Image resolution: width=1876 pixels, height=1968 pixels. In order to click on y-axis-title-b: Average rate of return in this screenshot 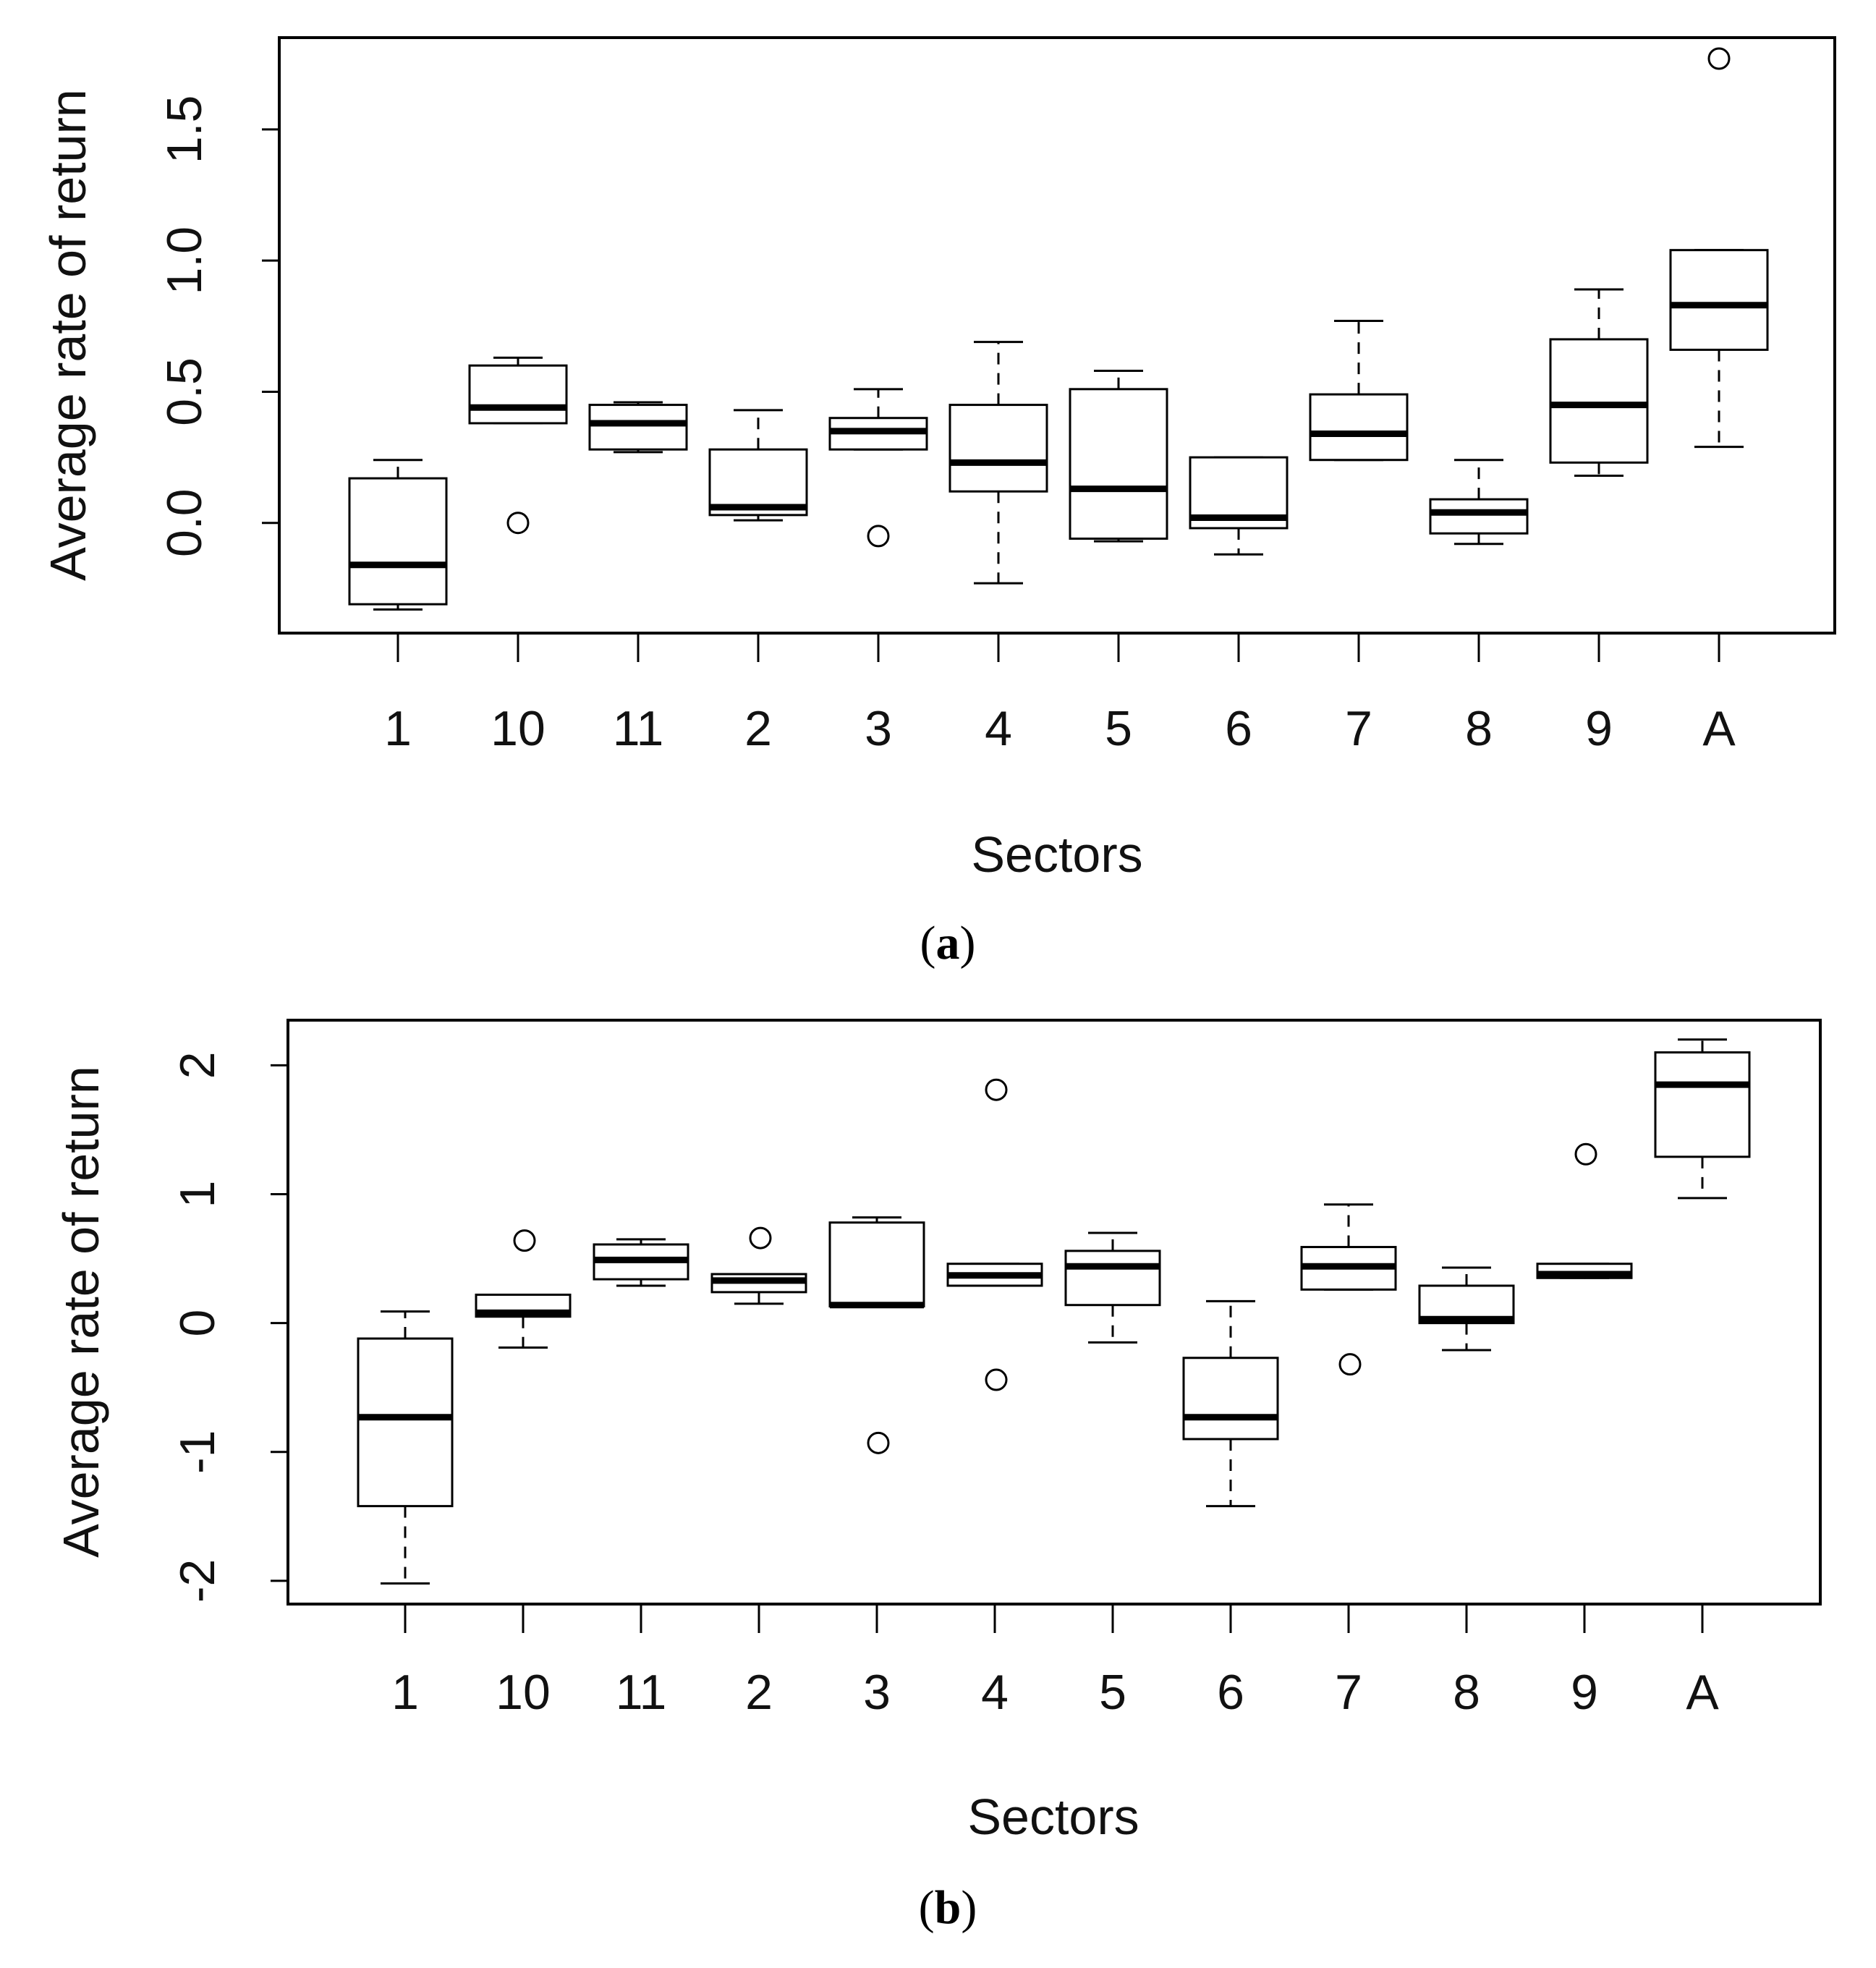, I will do `click(81, 1312)`.